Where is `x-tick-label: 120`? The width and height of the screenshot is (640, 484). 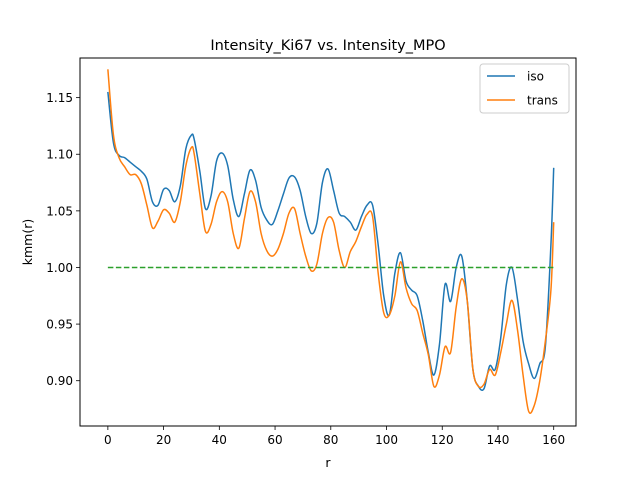
x-tick-label: 120 is located at coordinates (442, 440).